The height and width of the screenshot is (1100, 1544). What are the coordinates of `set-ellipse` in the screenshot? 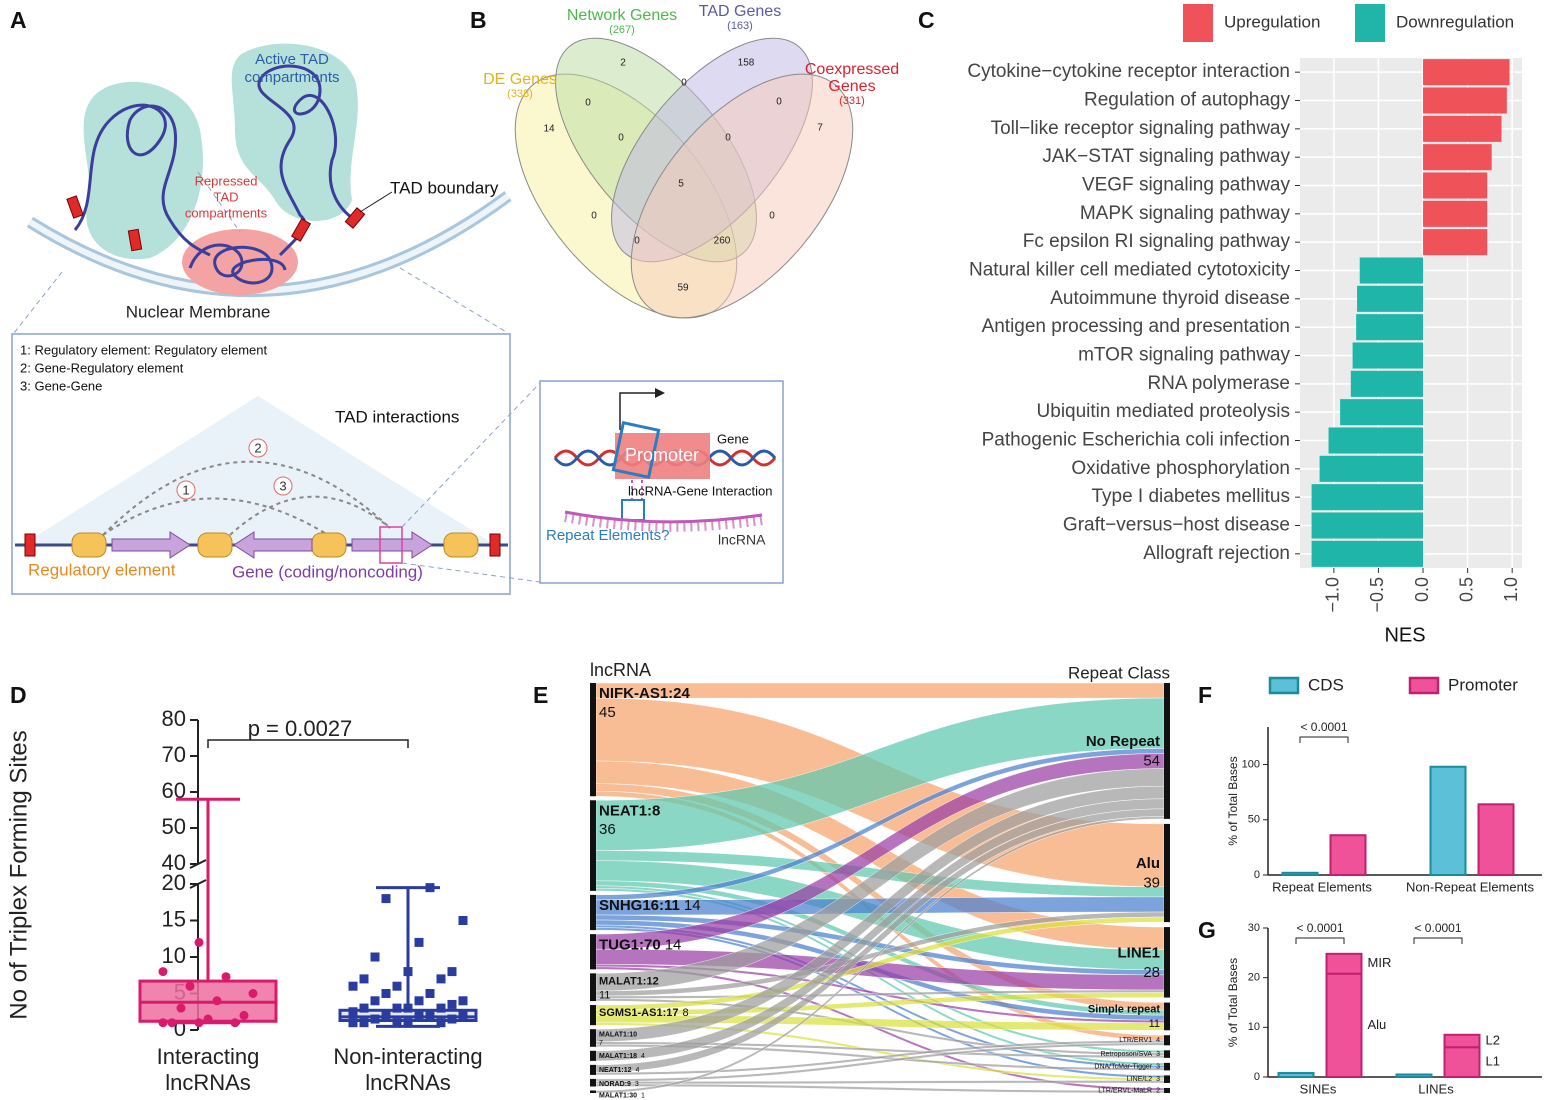 It's located at (742, 196).